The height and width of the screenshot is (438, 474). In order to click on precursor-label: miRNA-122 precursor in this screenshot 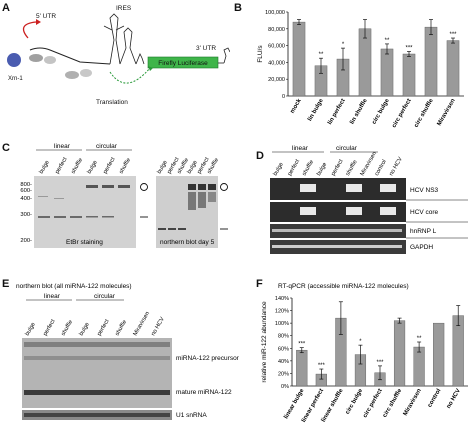, I will do `click(208, 358)`.